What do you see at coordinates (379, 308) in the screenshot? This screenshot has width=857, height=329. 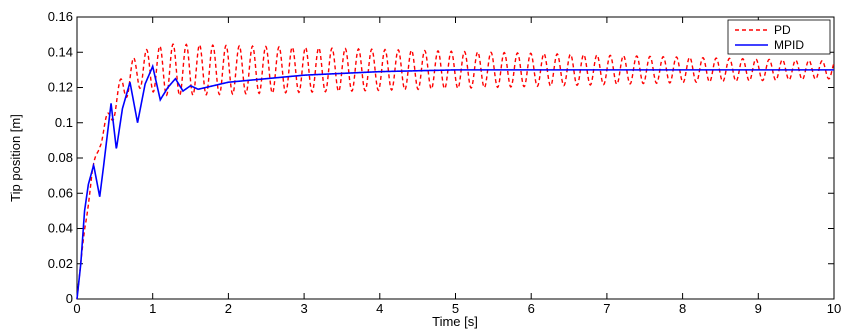 I see `x-tick-label: 4` at bounding box center [379, 308].